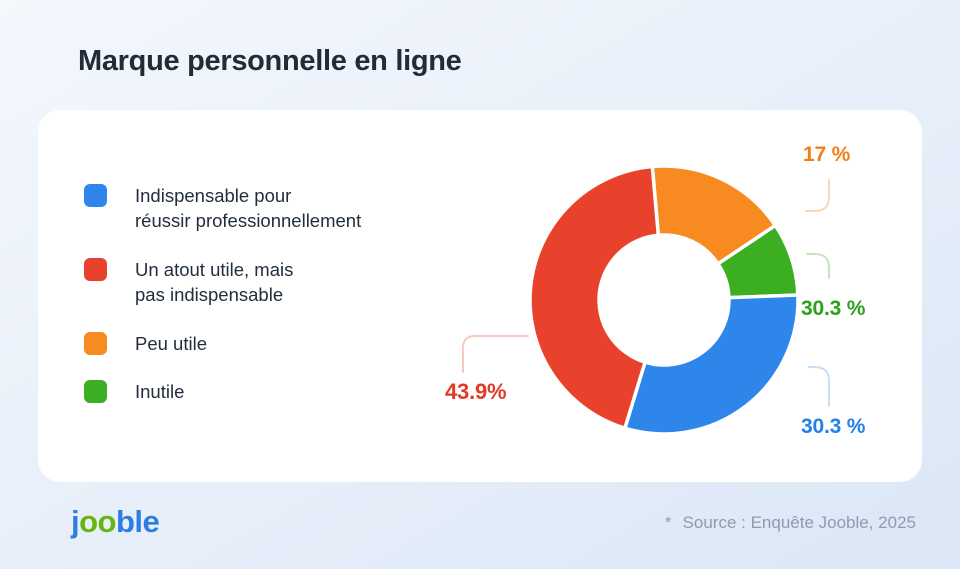  I want to click on jooble-logo: jooble, so click(115, 522).